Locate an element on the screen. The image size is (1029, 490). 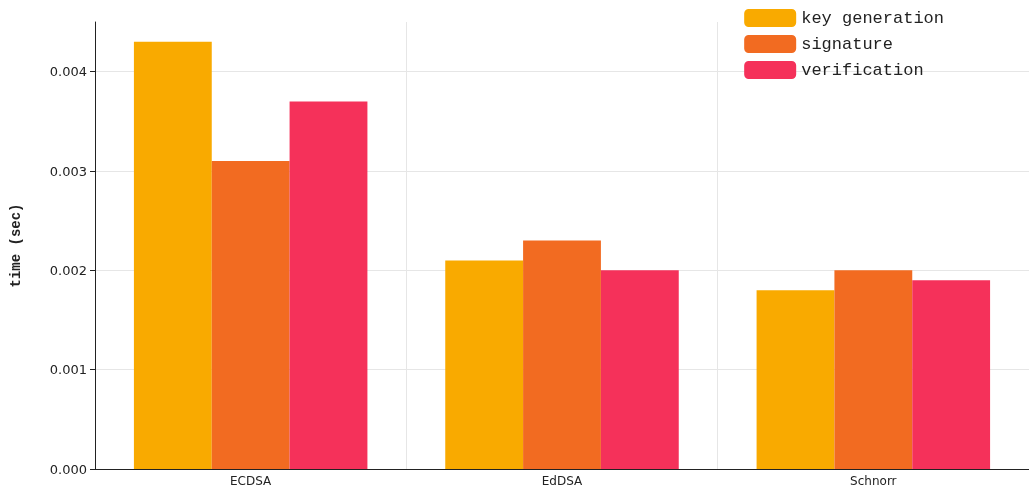
y-tick-label: 0.004 is located at coordinates (68, 72).